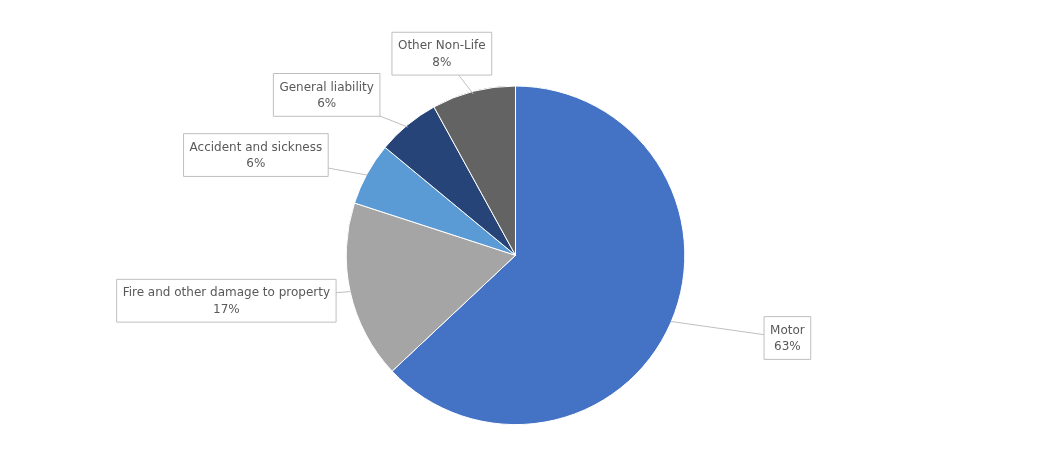 Image resolution: width=1038 pixels, height=475 pixels. I want to click on data-label: 63%, so click(787, 346).